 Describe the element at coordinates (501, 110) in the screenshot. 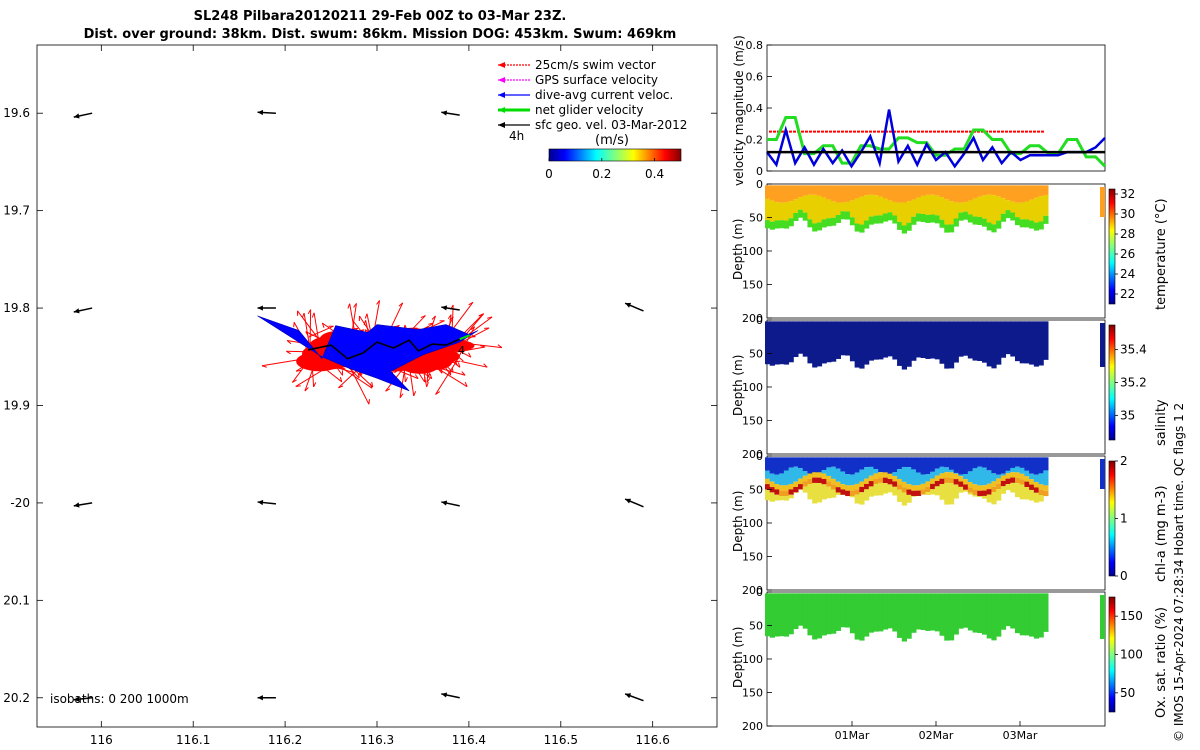

I see `legend-arrowhead` at that location.